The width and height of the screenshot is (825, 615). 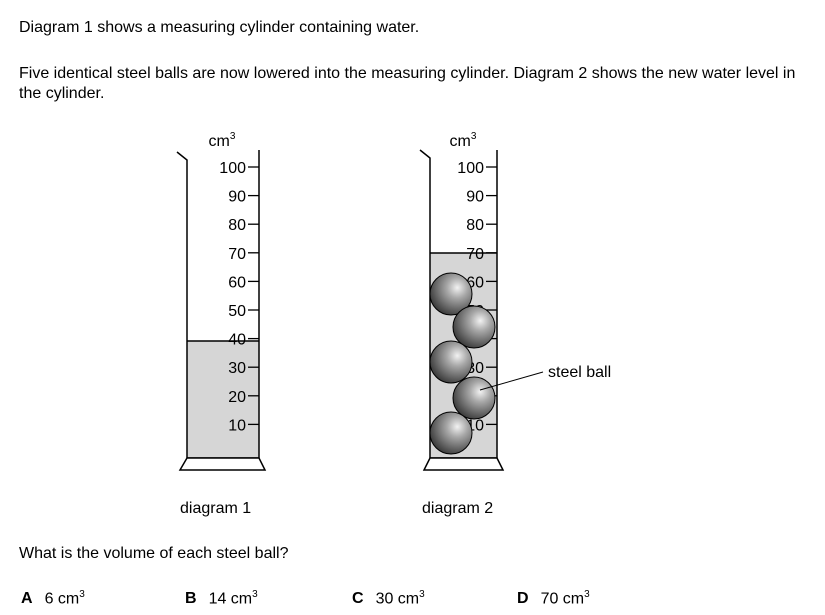 What do you see at coordinates (397, 599) in the screenshot?
I see `option-c-value: 30 cm` at bounding box center [397, 599].